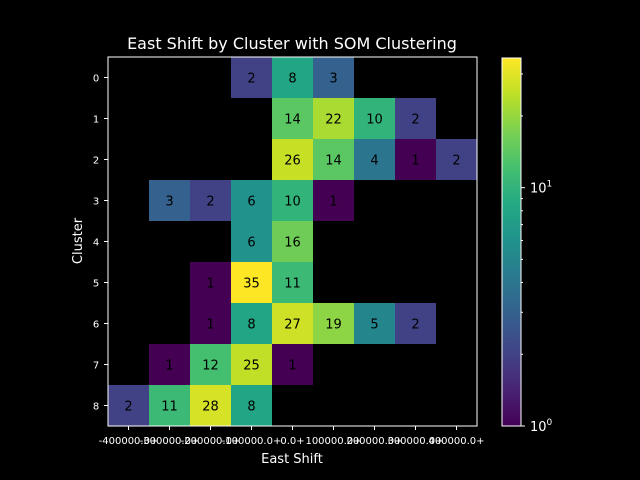 The height and width of the screenshot is (480, 640). I want to click on cell-value: 16, so click(292, 243).